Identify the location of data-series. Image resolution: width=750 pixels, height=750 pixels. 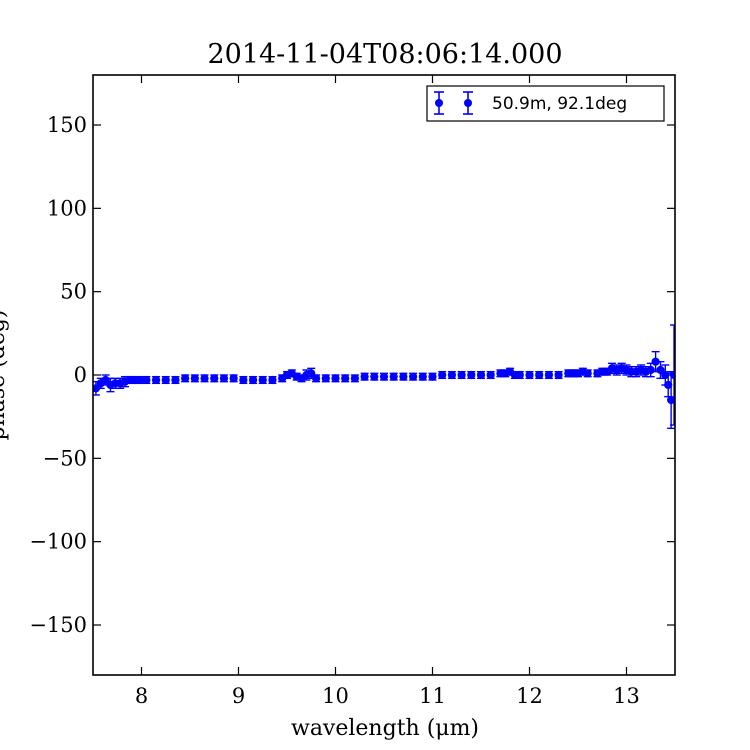
(384, 377).